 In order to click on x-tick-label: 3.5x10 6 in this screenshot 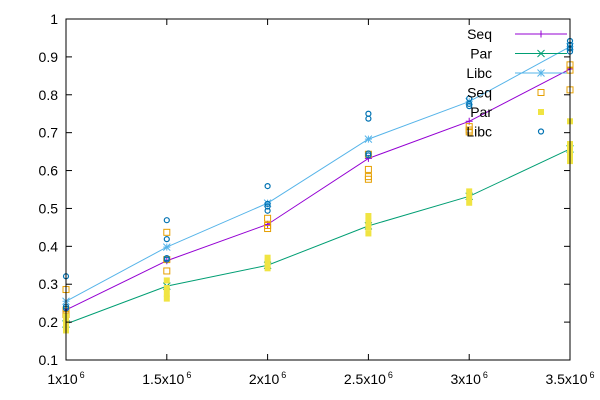, I will do `click(569, 378)`.